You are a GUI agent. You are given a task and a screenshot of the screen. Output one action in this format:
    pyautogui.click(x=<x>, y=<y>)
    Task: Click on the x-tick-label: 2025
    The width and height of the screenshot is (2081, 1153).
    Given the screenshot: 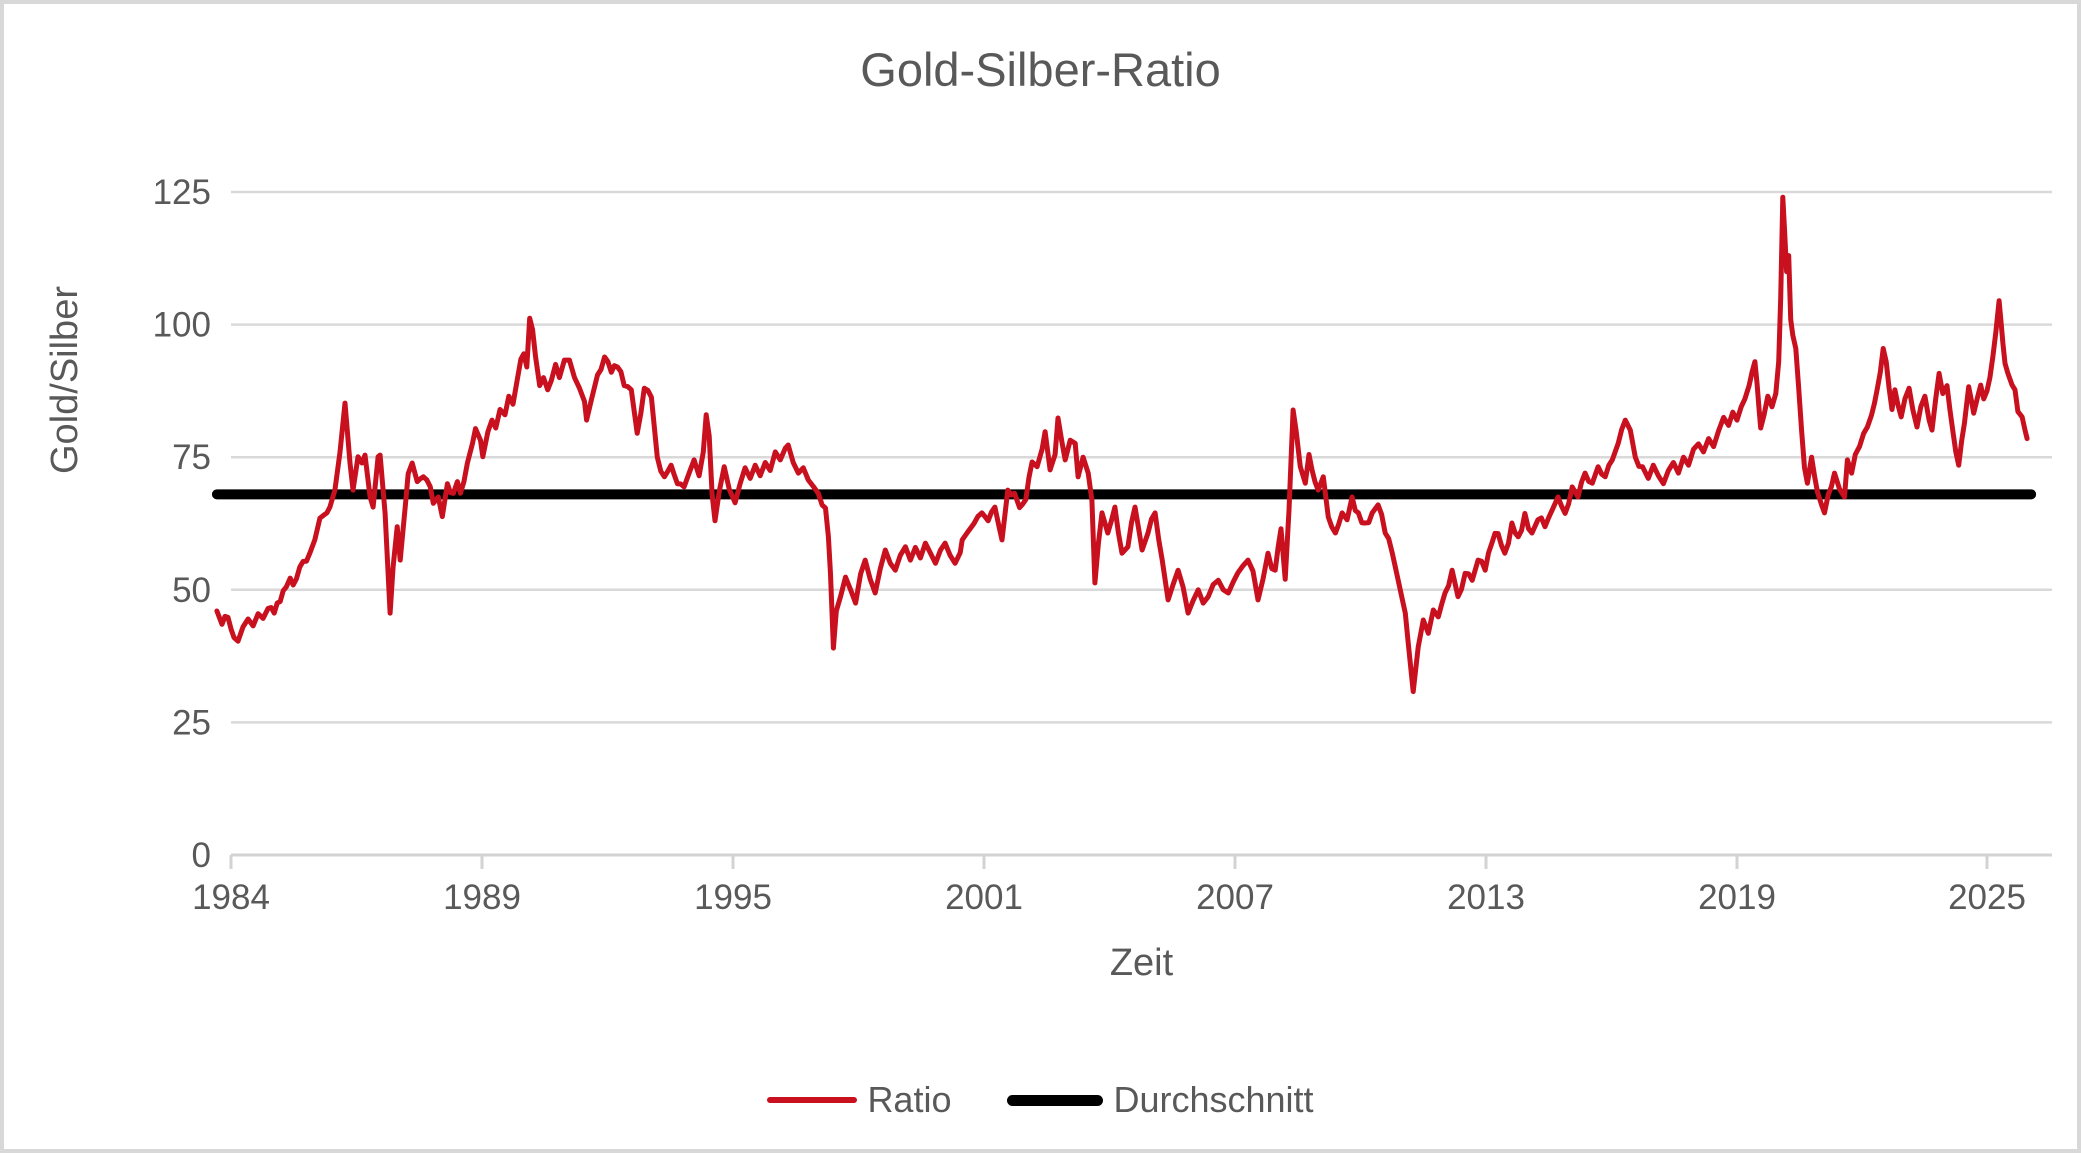 What is the action you would take?
    pyautogui.click(x=1987, y=897)
    